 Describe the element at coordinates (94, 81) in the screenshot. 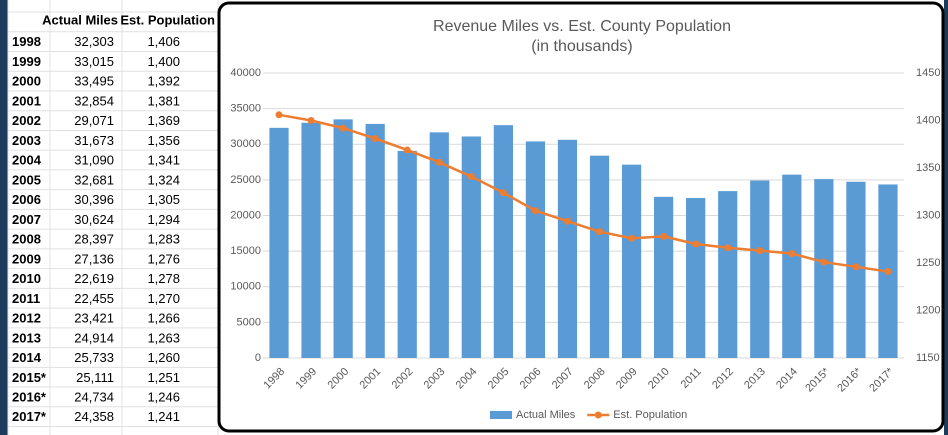

I see `cell: 33,495` at that location.